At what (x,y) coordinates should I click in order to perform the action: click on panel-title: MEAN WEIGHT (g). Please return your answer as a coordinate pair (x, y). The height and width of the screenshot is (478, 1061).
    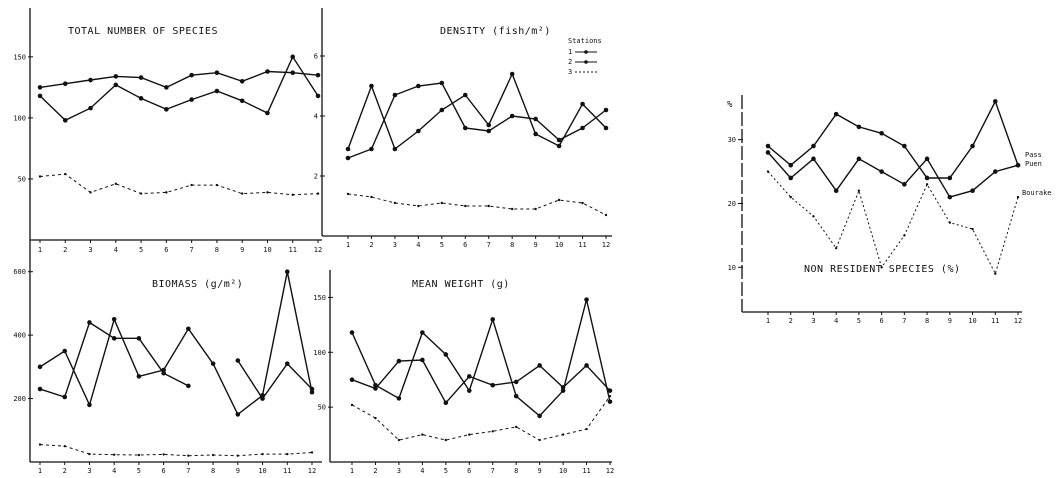
    Looking at the image, I should click on (461, 284).